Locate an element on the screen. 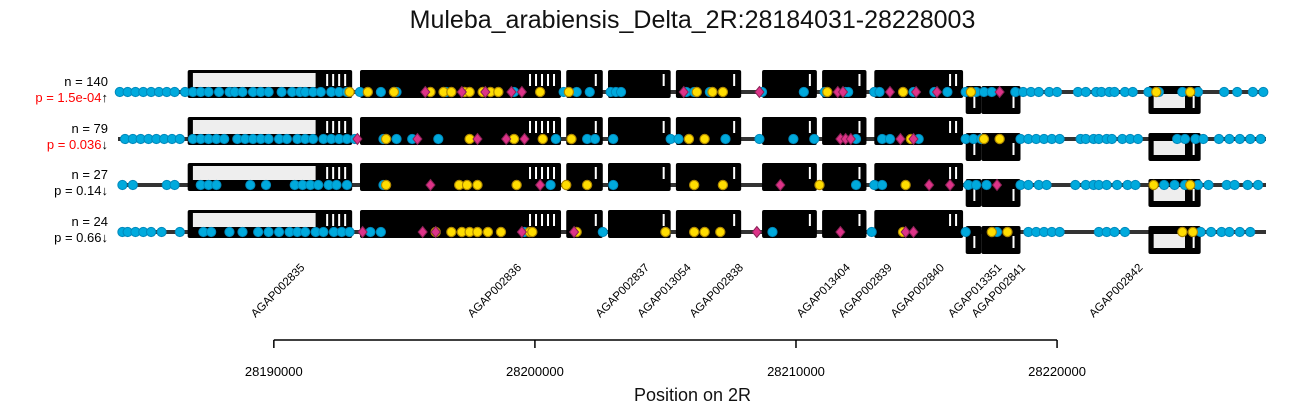 The width and height of the screenshot is (1300, 420). x-tick-label: 28190000 is located at coordinates (274, 371).